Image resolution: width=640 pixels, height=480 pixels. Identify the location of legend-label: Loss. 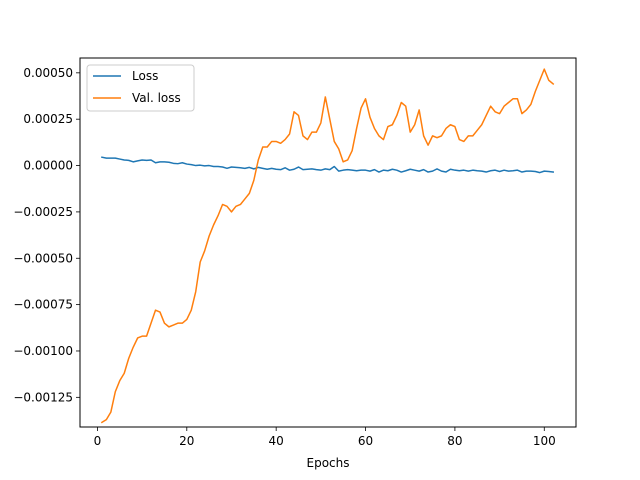
(145, 76).